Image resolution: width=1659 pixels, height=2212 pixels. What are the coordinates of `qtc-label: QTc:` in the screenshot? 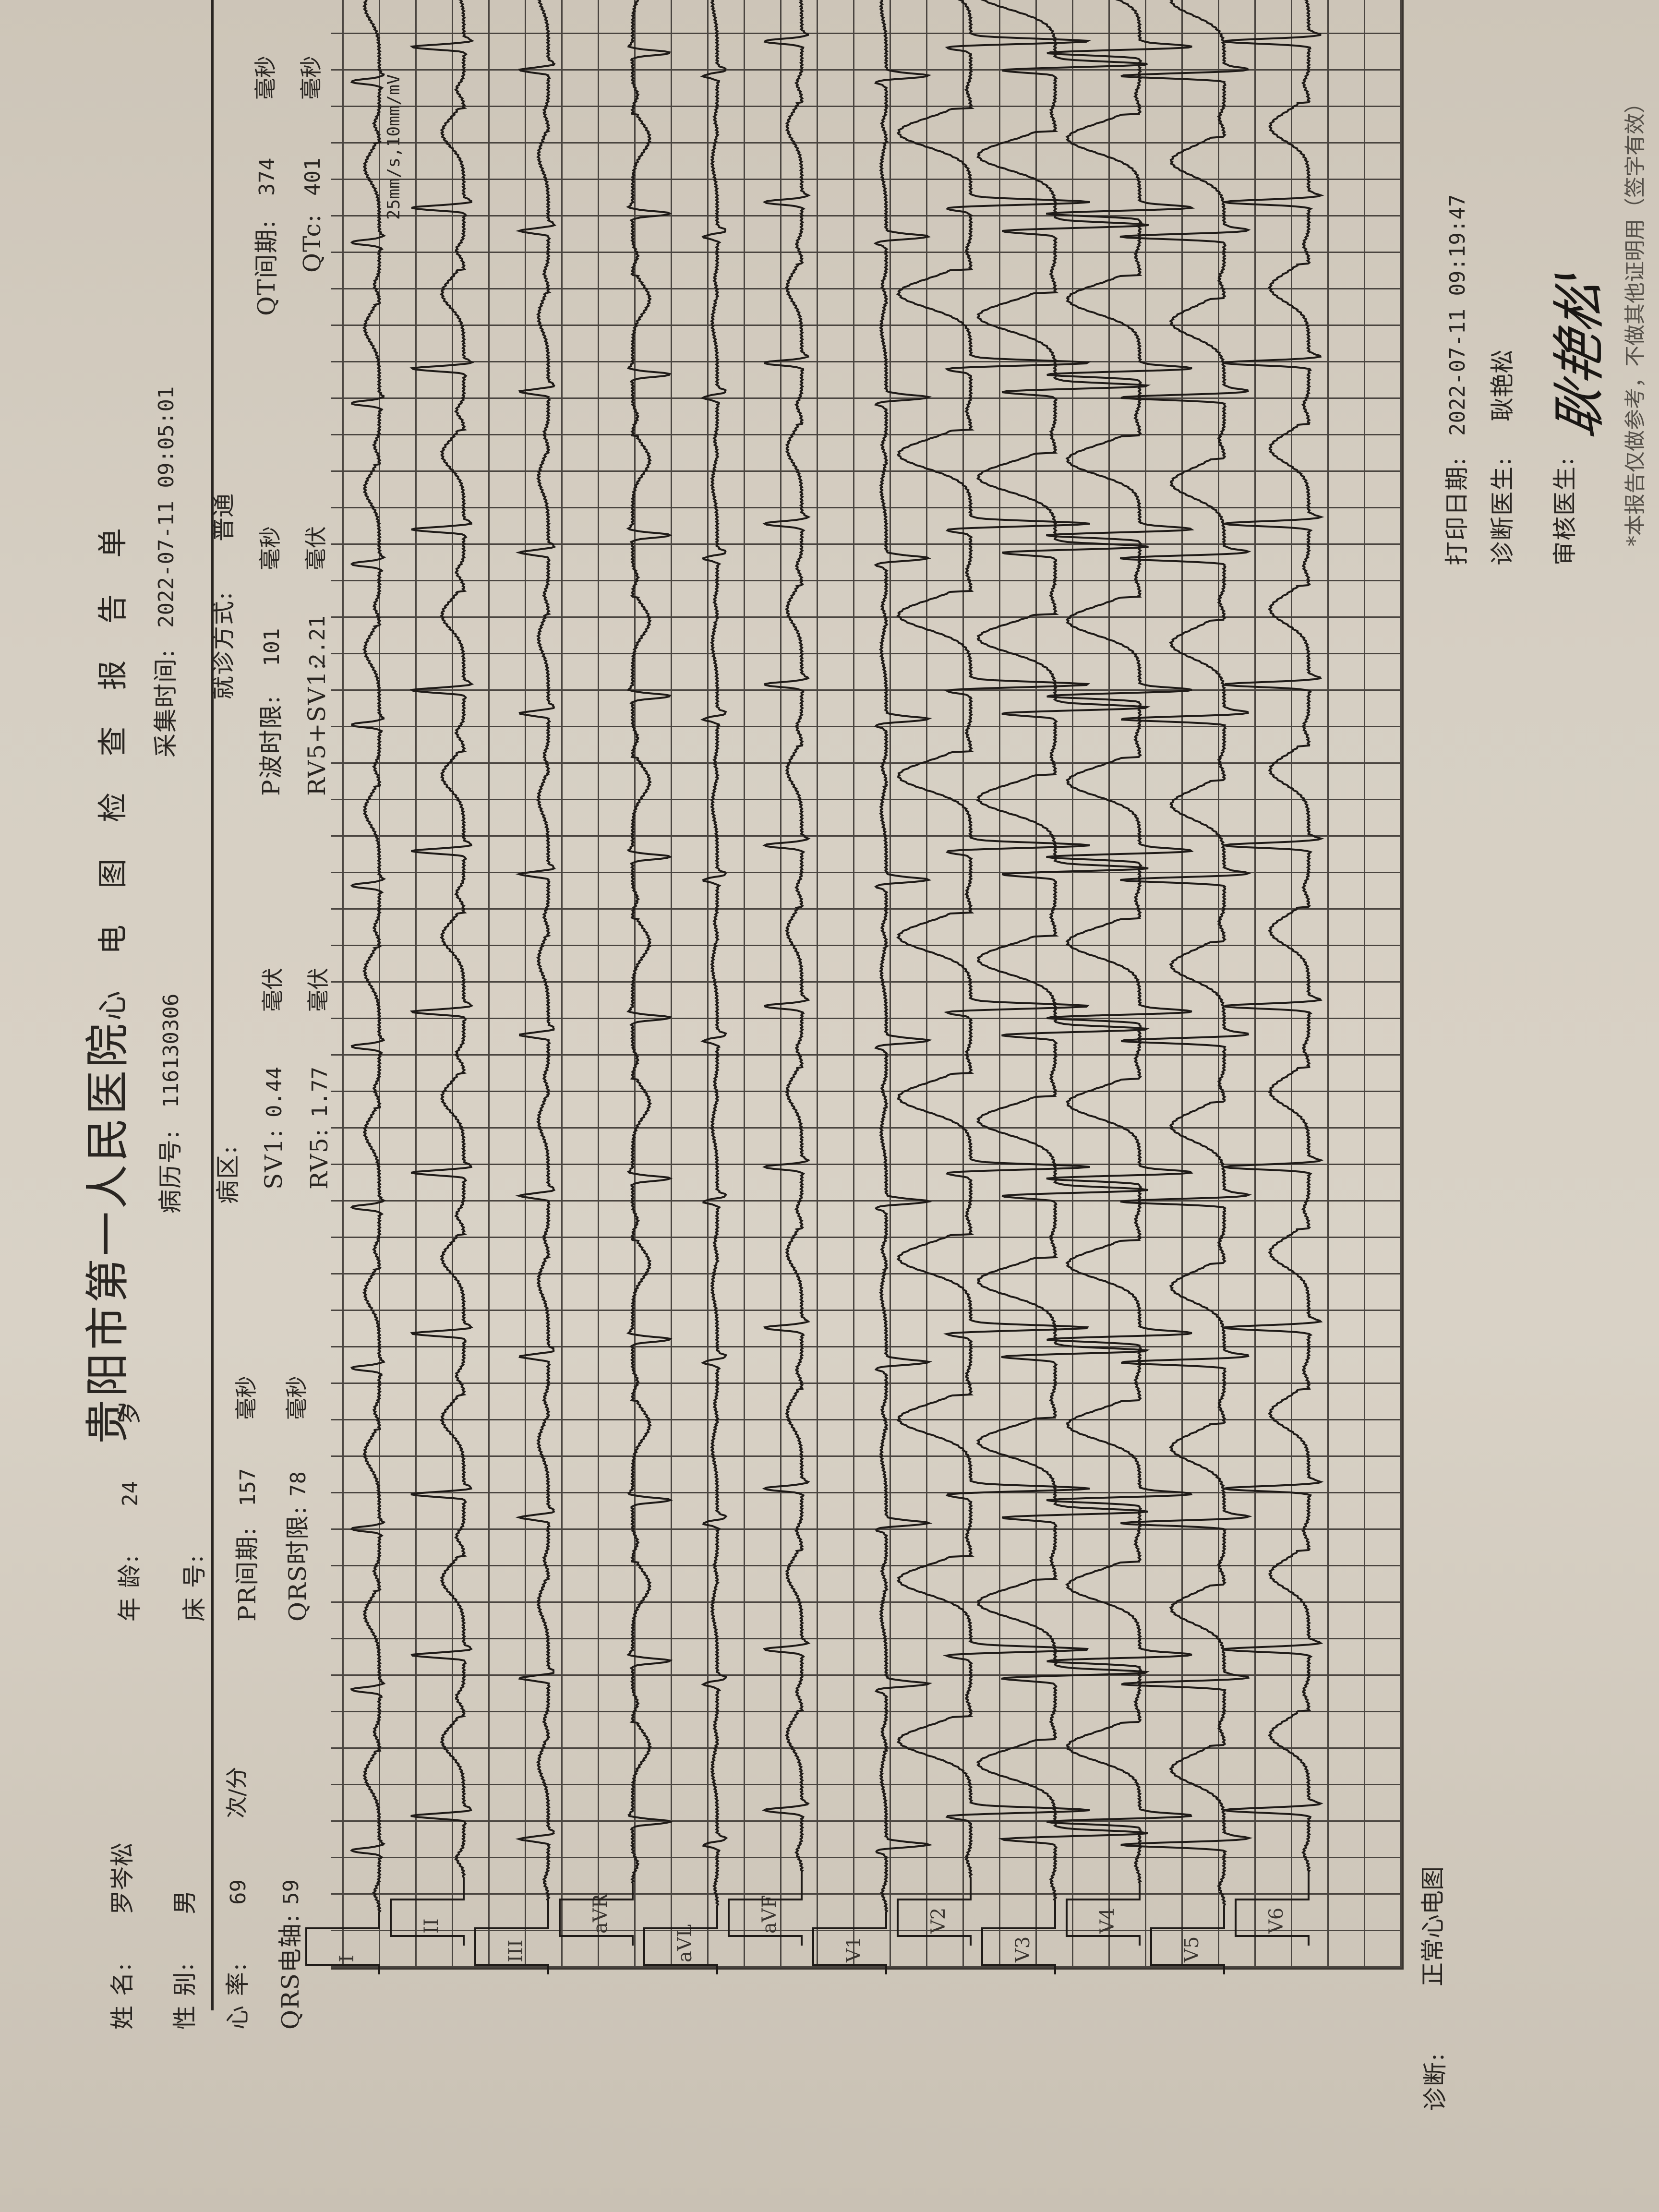 It's located at (312, 243).